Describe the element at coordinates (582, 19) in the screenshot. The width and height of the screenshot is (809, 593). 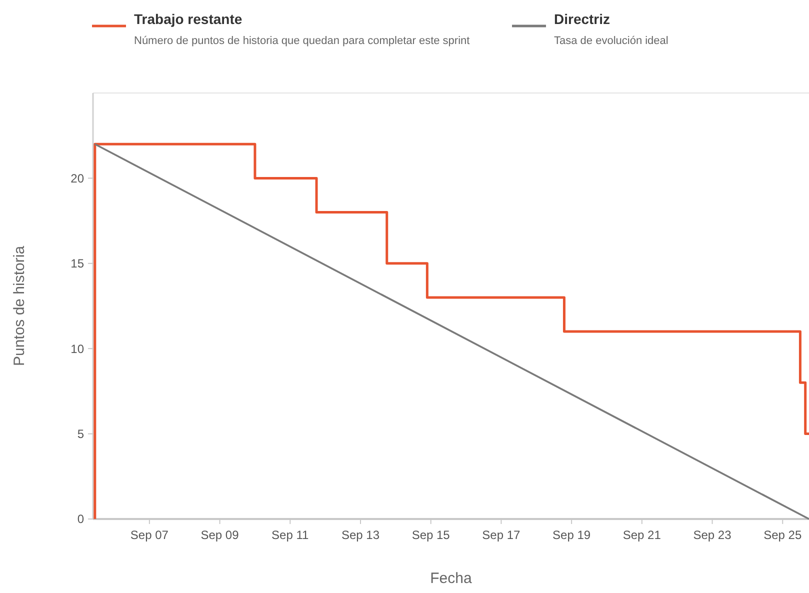
I see `legend-label: Directriz` at that location.